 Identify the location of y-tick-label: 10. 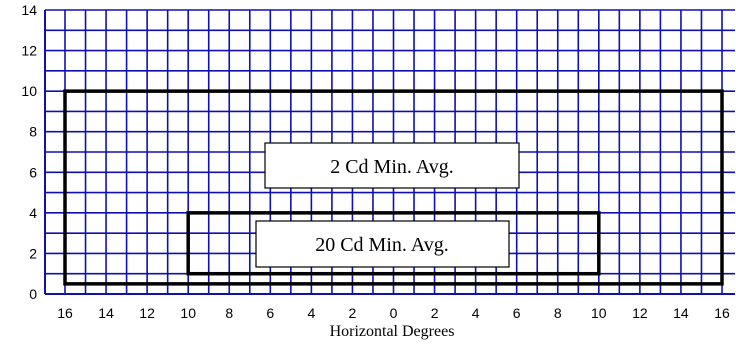
(29, 91).